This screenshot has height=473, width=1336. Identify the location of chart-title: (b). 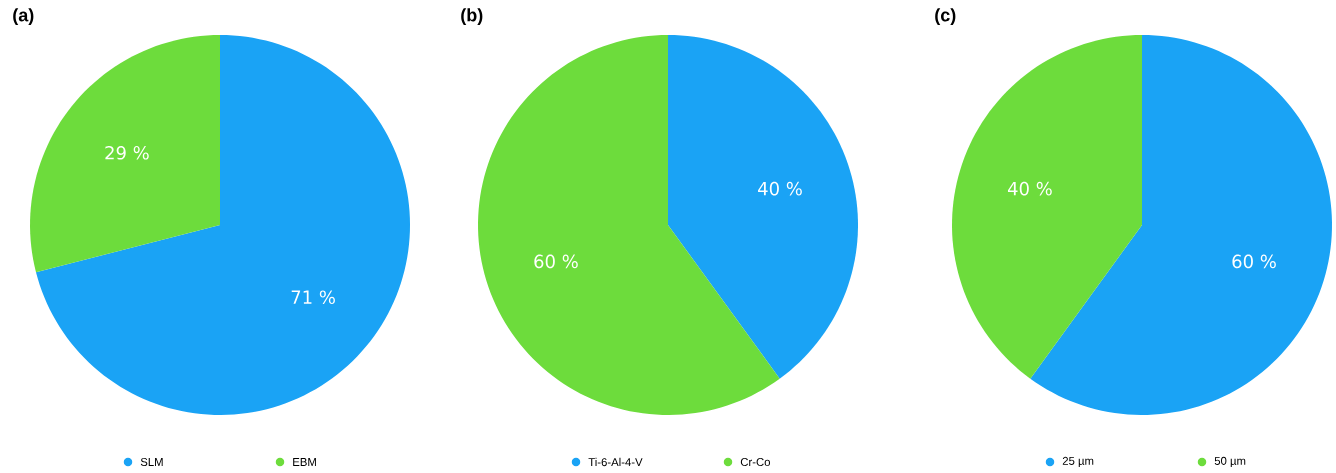
(472, 17).